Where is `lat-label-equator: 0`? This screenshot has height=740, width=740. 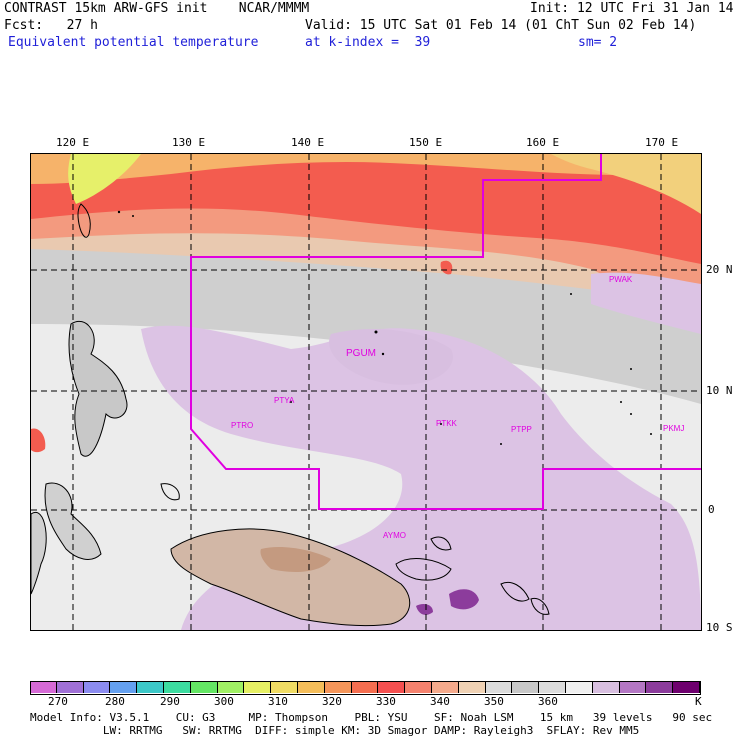
lat-label-equator: 0 is located at coordinates (711, 509).